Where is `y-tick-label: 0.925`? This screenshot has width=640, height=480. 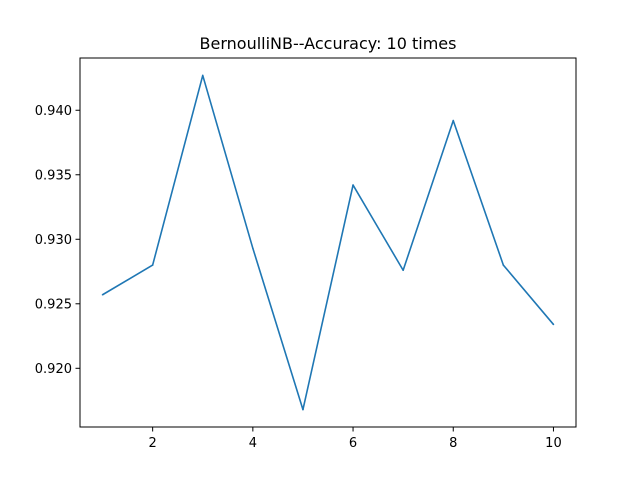 y-tick-label: 0.925 is located at coordinates (53, 304).